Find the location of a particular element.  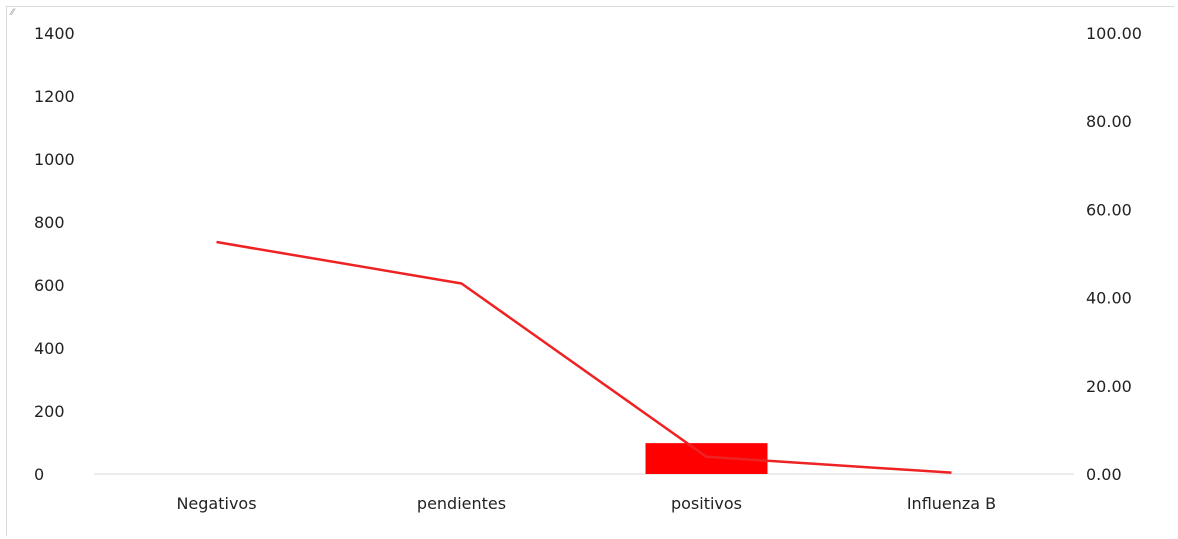

y-left-tick-label: 0 is located at coordinates (39, 474).